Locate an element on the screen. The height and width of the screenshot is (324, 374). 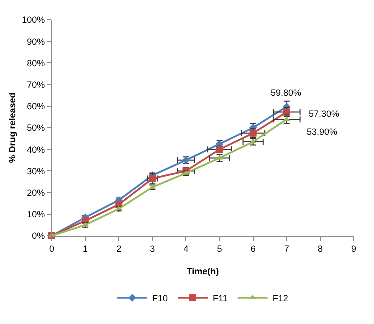
x-tick-label: 4 is located at coordinates (186, 249).